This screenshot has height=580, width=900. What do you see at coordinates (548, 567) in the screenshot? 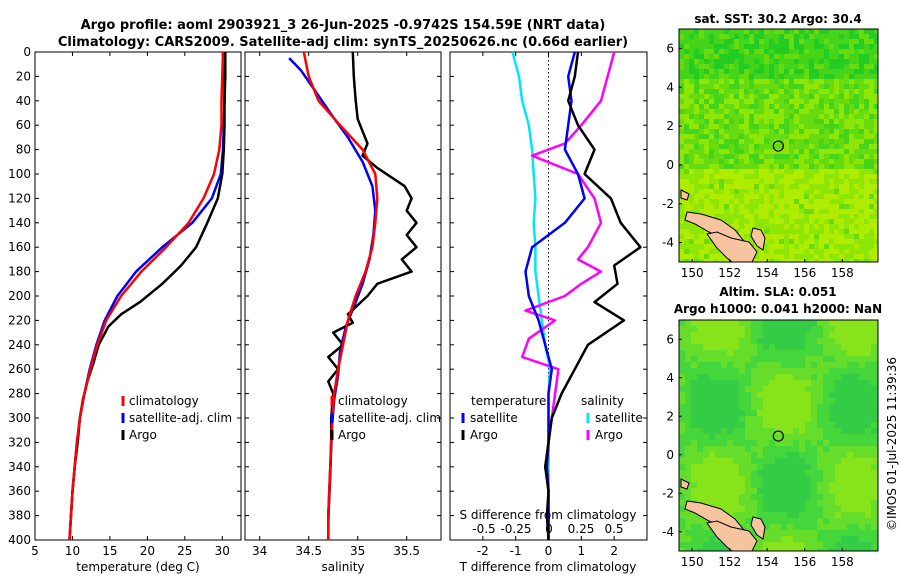
I see `difference-xlabel: T difference from climatology` at bounding box center [548, 567].